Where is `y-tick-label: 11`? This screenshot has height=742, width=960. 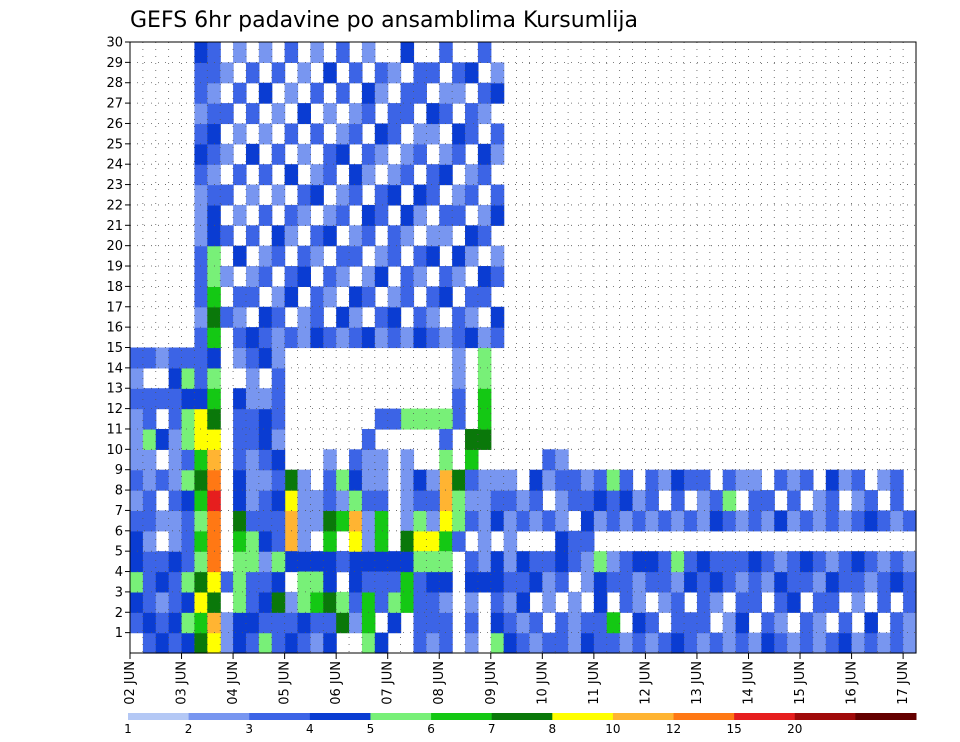
y-tick-label: 11 is located at coordinates (114, 429).